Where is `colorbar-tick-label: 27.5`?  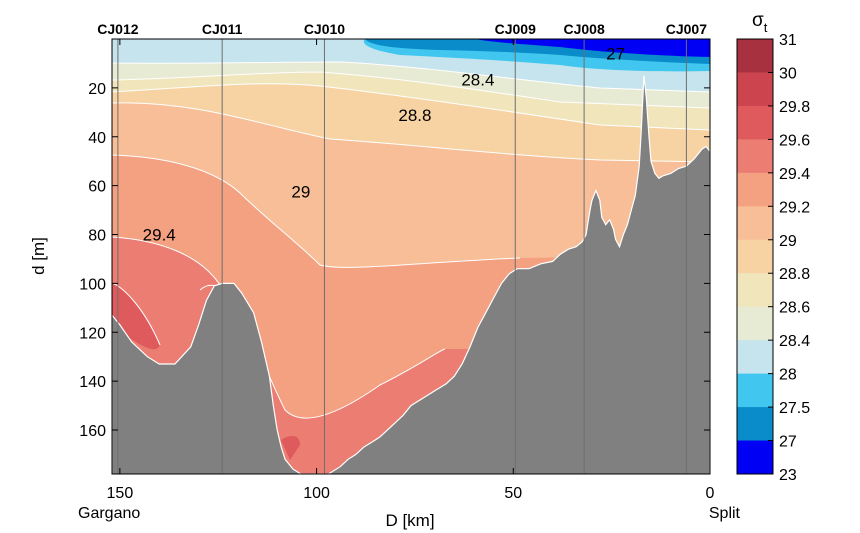
colorbar-tick-label: 27.5 is located at coordinates (794, 408).